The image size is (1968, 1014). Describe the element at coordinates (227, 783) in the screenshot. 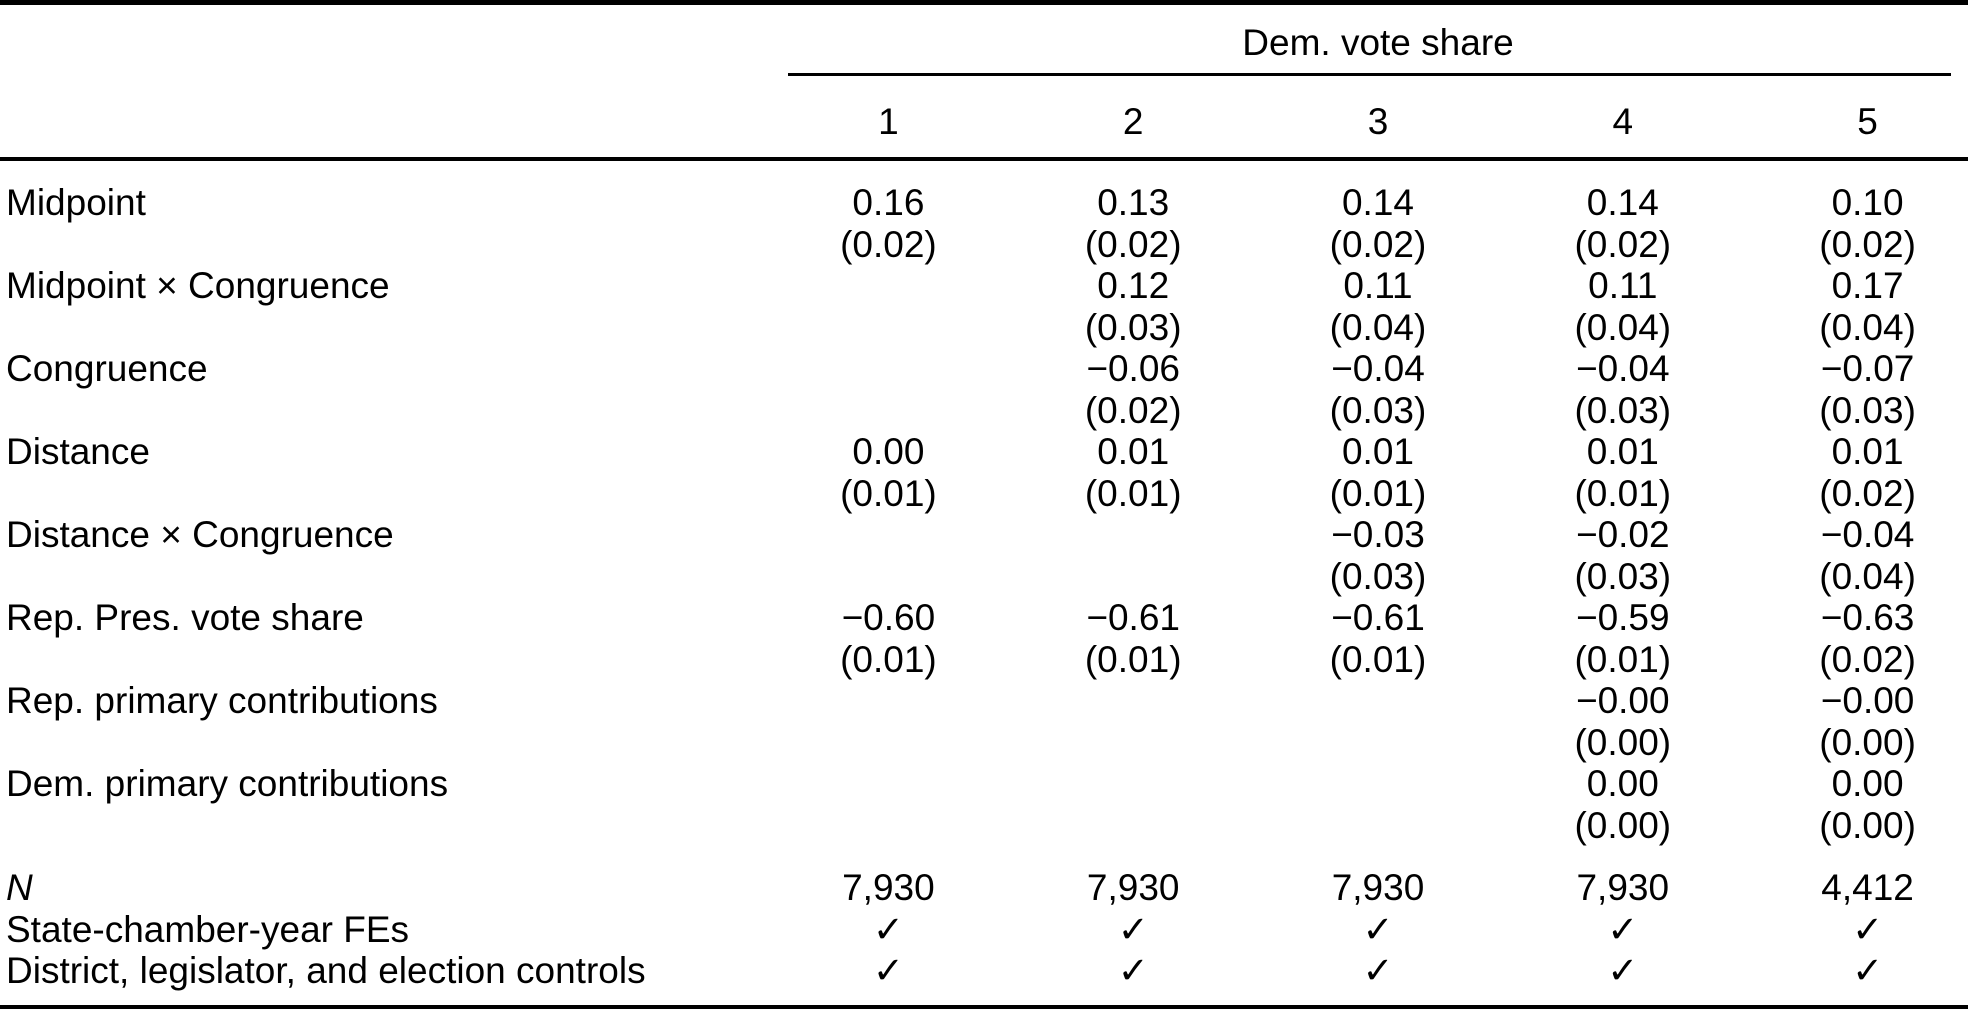

I see `row-label: Dem. primary contributions` at that location.